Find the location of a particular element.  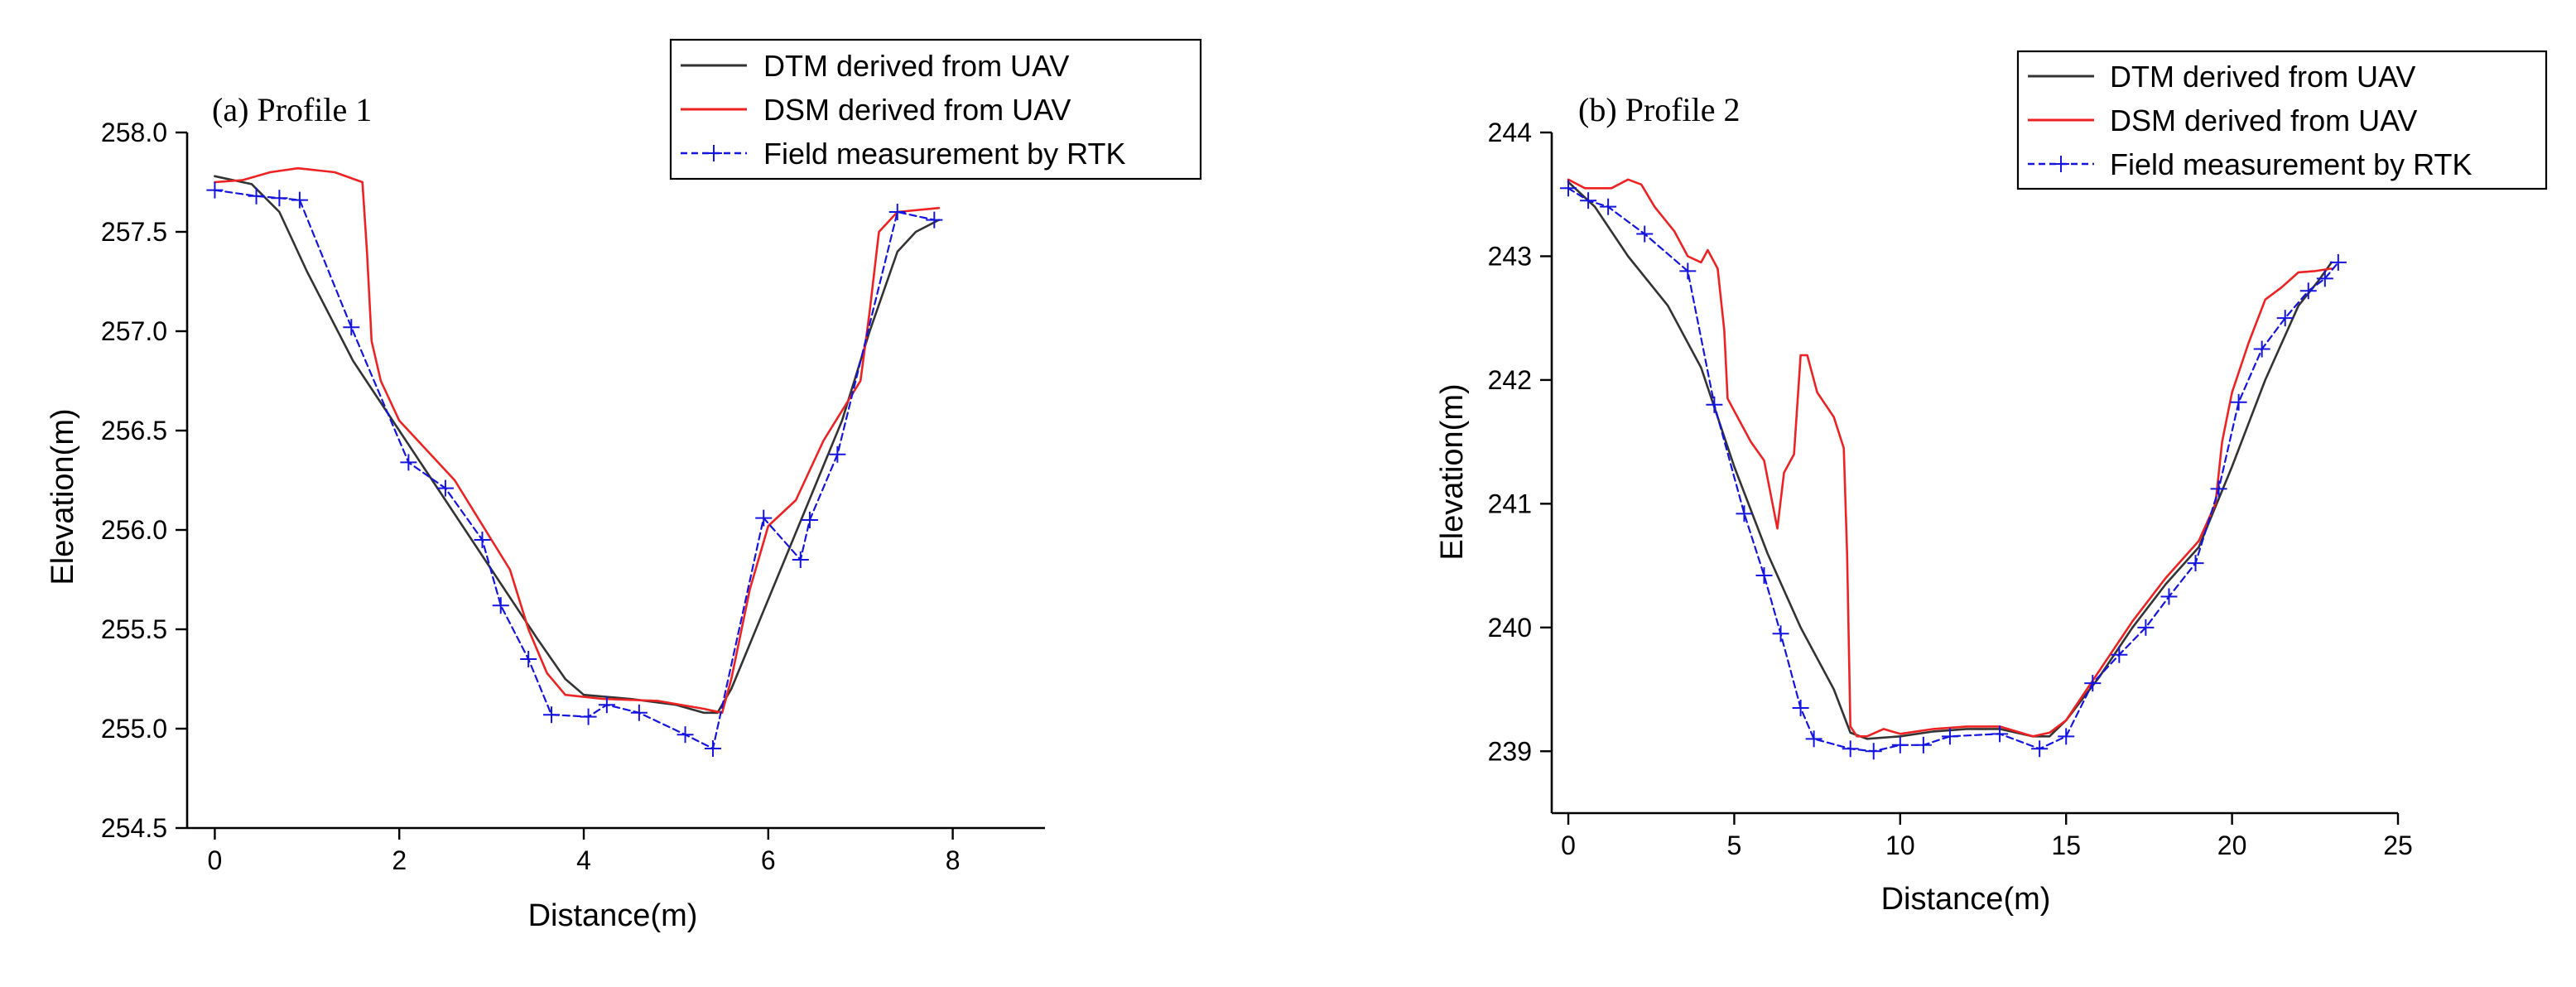

y-tick-label: 243 is located at coordinates (1510, 256).